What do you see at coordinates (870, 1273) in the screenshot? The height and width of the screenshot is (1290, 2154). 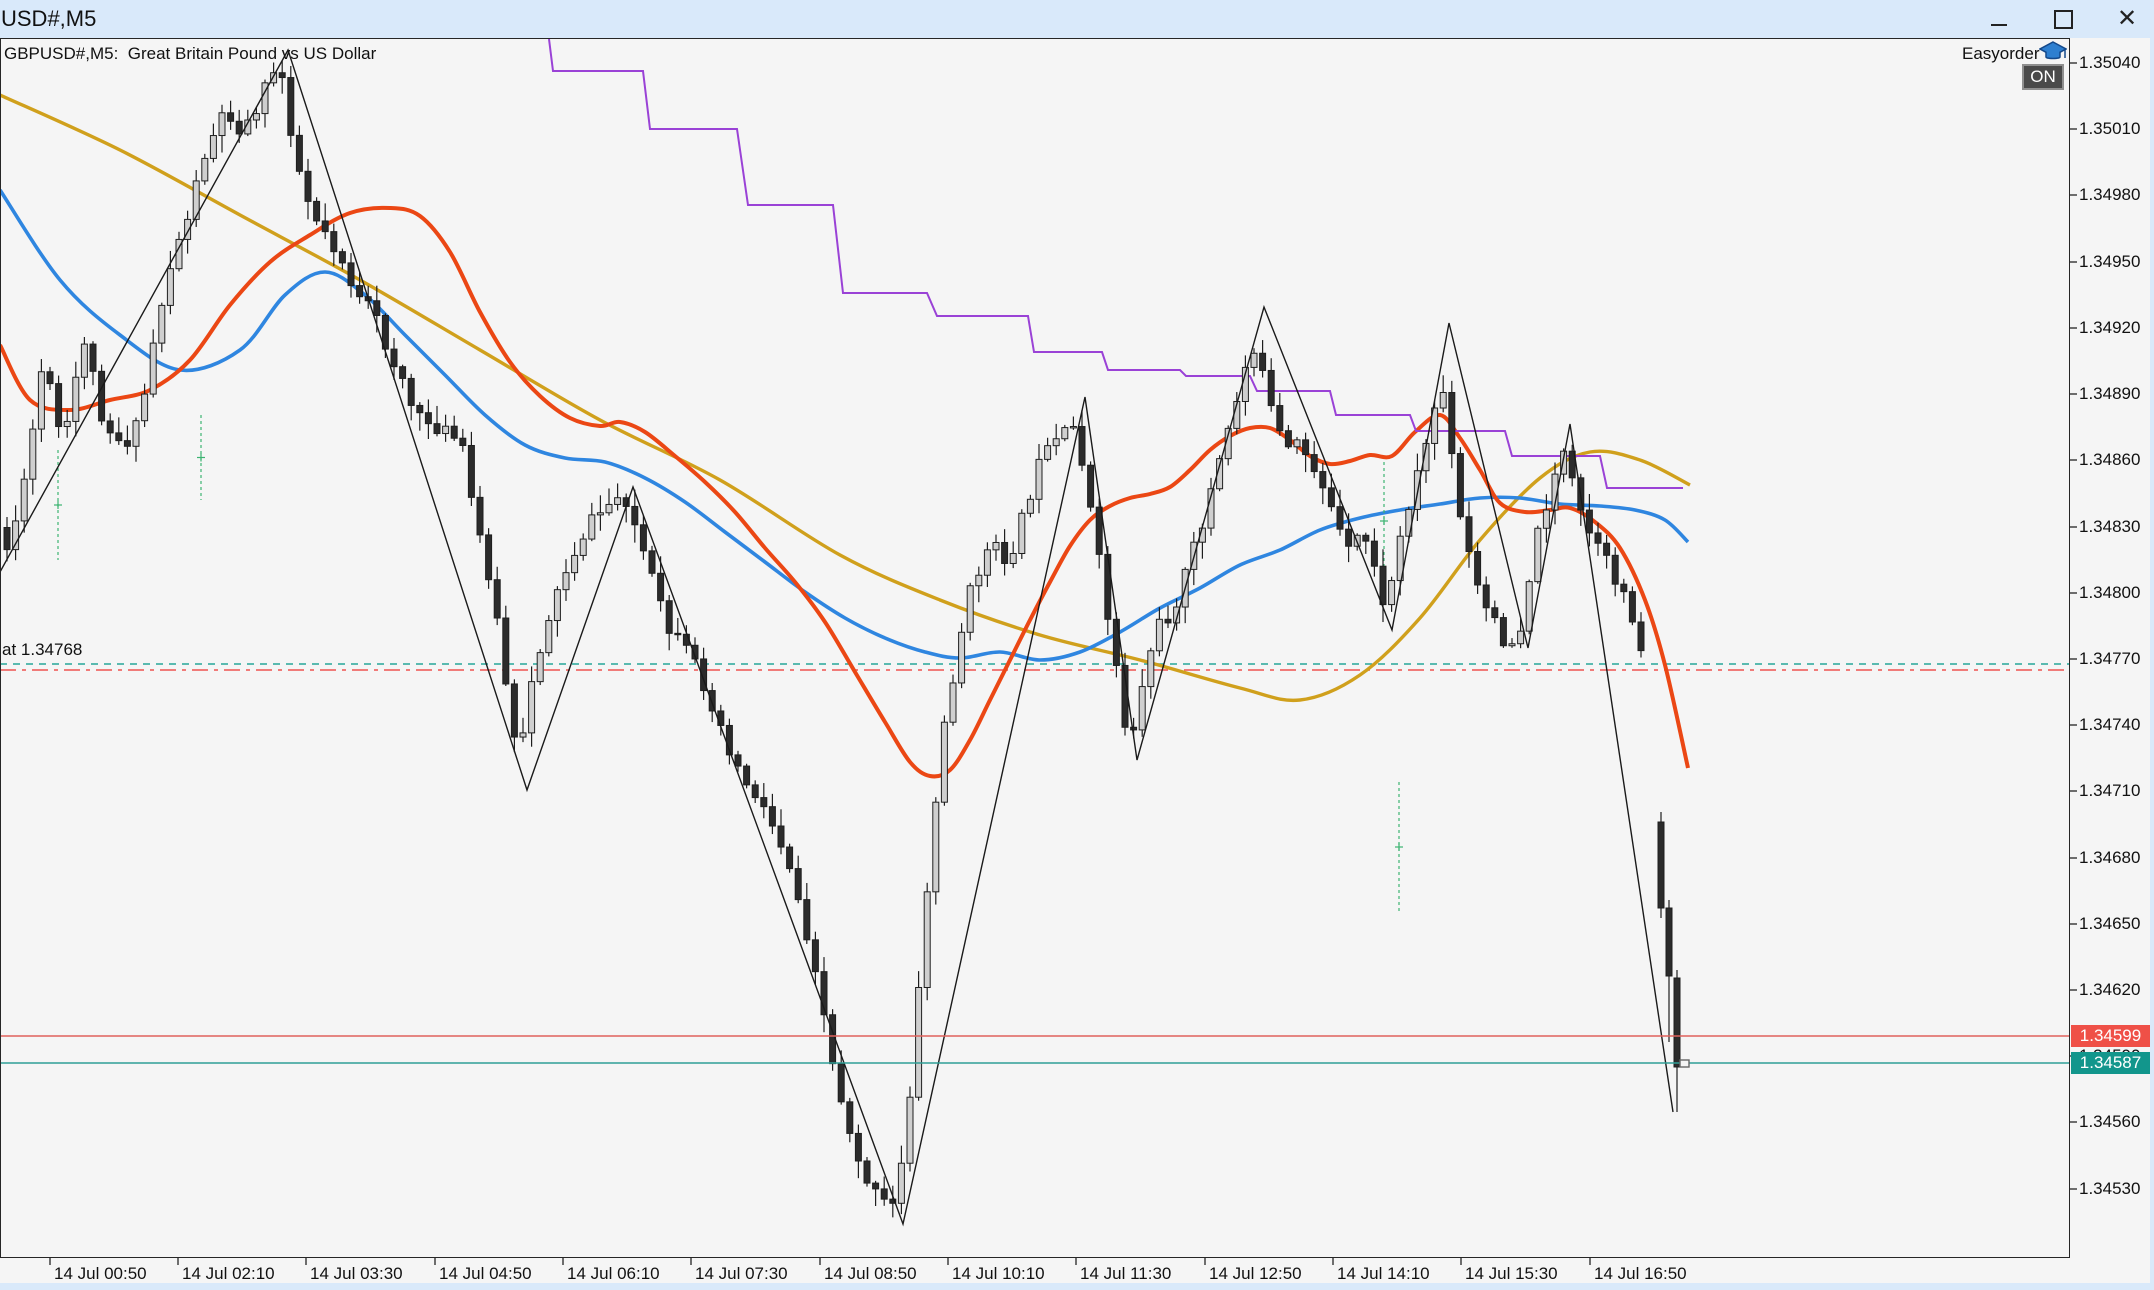 I see `time-tick-label: 14 Jul 08:50` at bounding box center [870, 1273].